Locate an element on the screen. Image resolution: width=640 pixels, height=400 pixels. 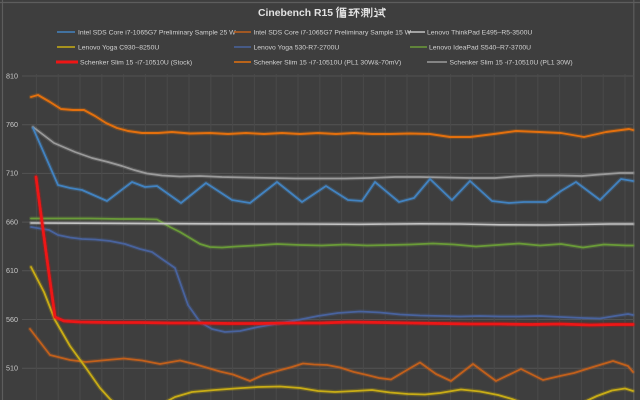
svg-text:Schenker Slim 15 -i7-10510U (S: Schenker Slim 15 -i7-10510U (Stock) is located at coordinates (136, 63).